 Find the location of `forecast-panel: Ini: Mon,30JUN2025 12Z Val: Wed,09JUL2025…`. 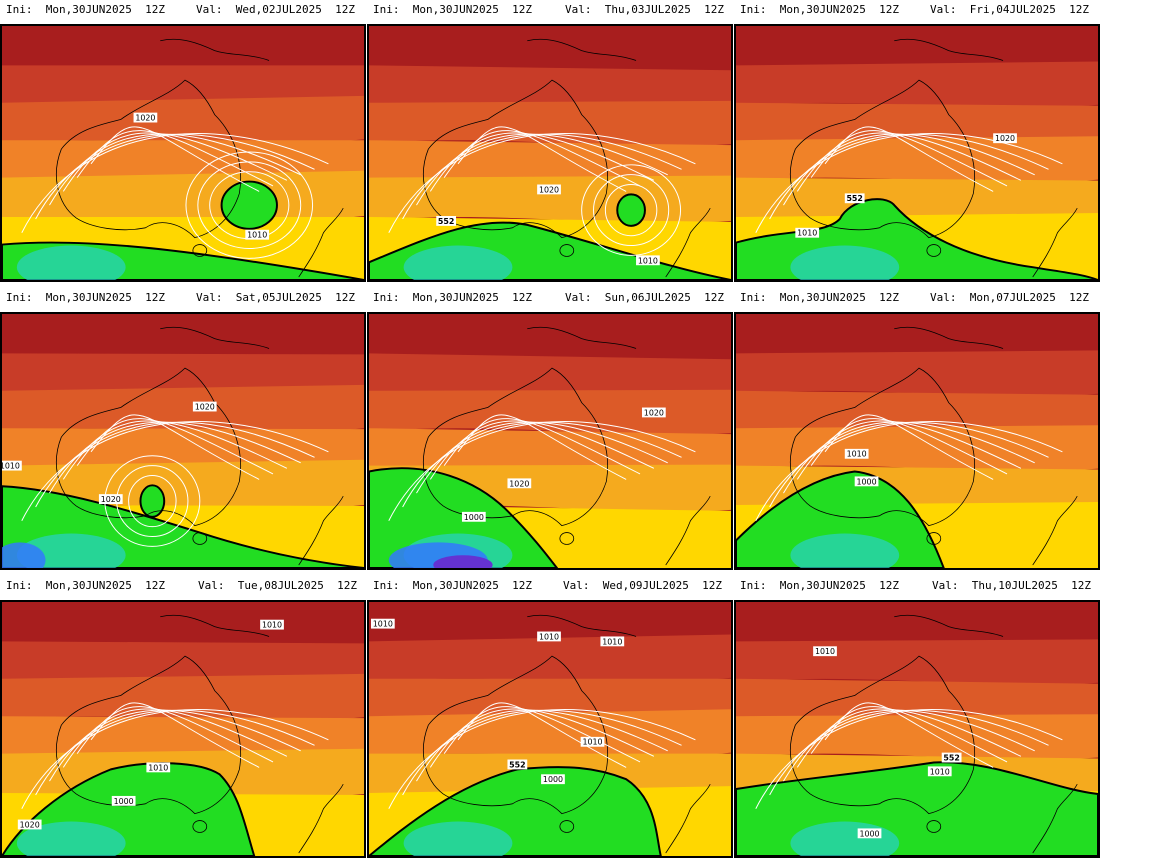

forecast-panel: Ini: Mon,30JUN2025 12Z Val: Wed,09JUL2025… is located at coordinates (550, 718).